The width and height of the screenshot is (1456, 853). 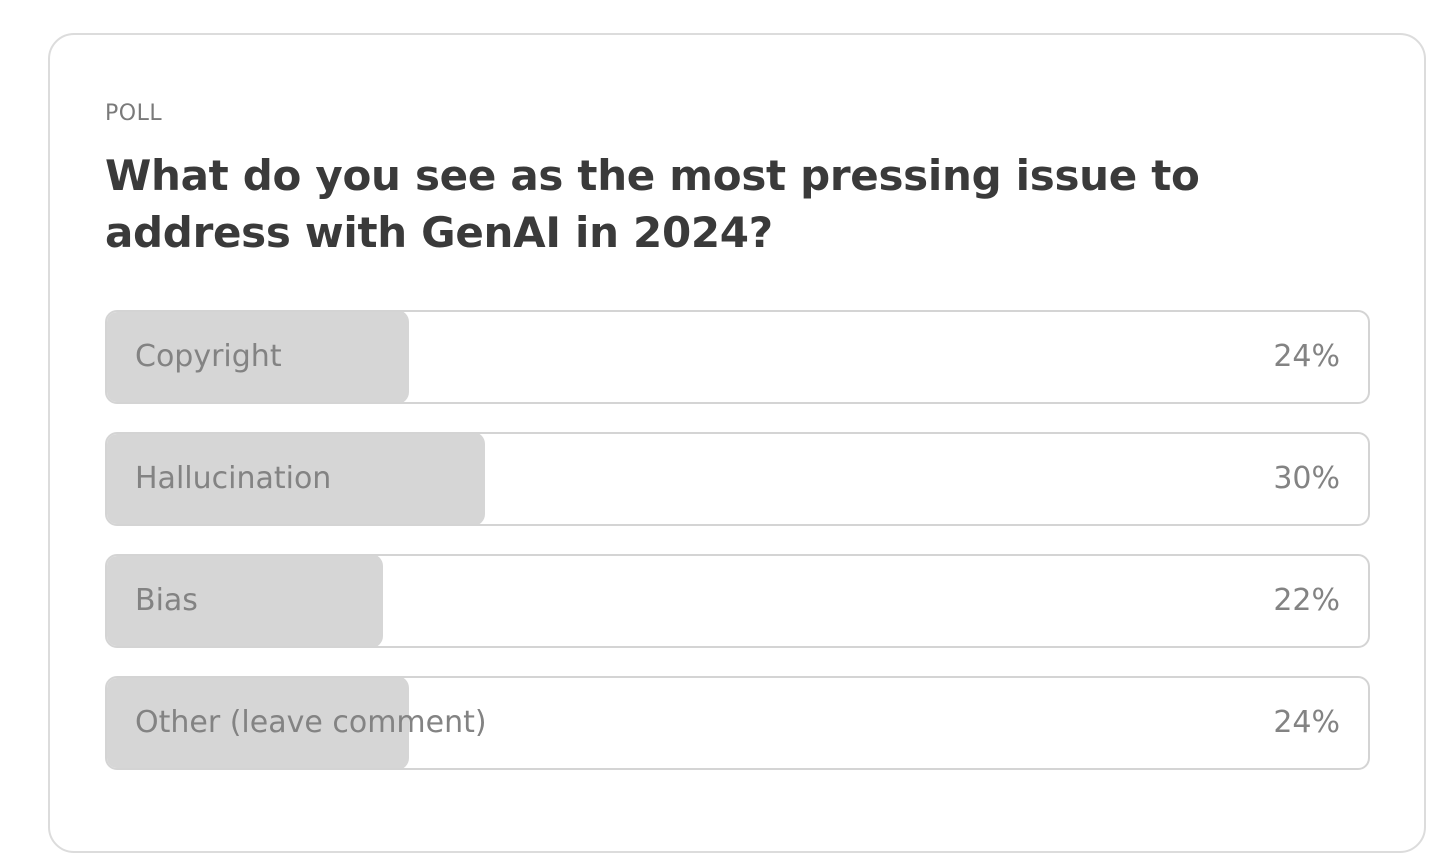 What do you see at coordinates (1306, 478) in the screenshot?
I see `poll-option-percent: 30%` at bounding box center [1306, 478].